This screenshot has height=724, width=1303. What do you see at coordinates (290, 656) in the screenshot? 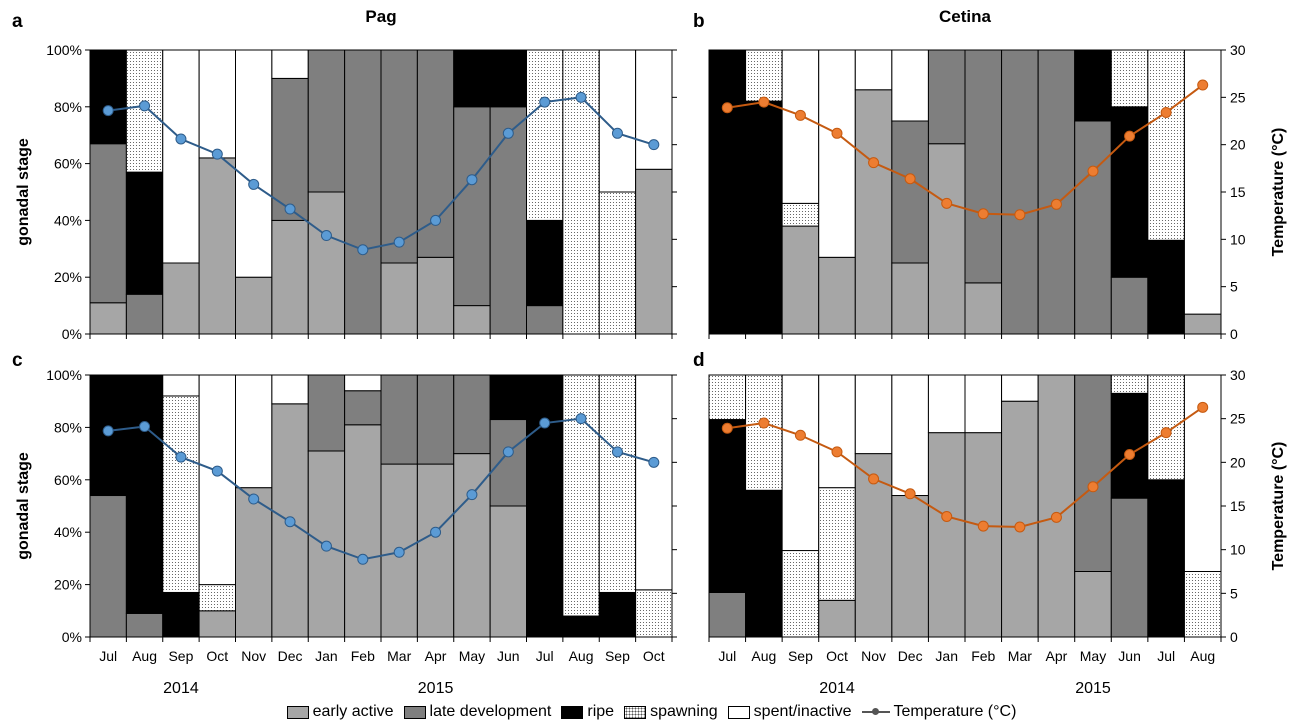
I see `x-axis-month-label: Dec` at bounding box center [290, 656].